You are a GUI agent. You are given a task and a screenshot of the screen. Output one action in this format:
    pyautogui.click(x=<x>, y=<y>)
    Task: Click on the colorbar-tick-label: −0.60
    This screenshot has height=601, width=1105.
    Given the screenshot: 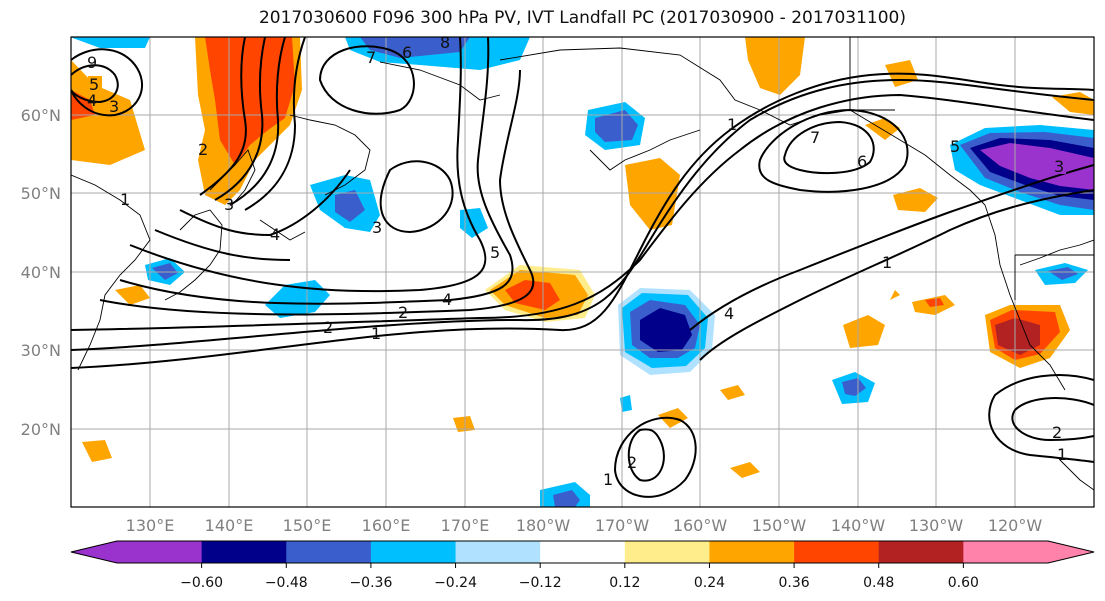 What is the action you would take?
    pyautogui.click(x=201, y=583)
    